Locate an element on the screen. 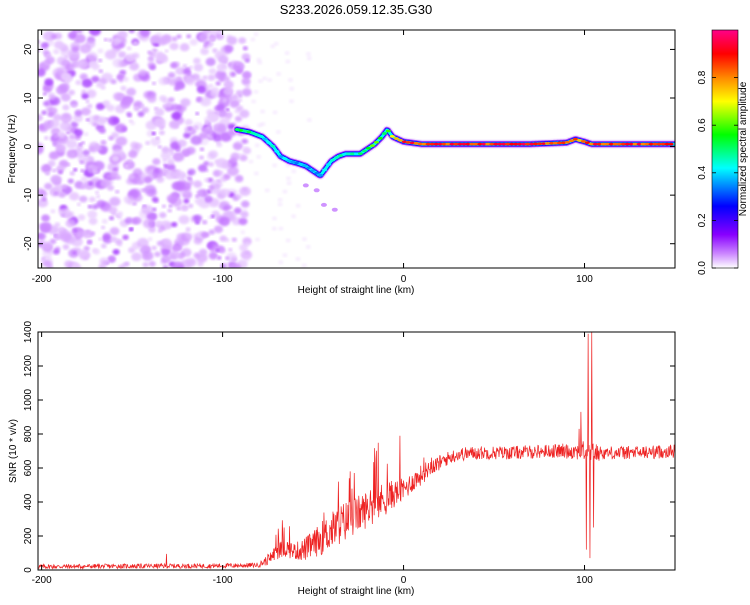 The image size is (750, 605). signal-ridge is located at coordinates (453, 168).